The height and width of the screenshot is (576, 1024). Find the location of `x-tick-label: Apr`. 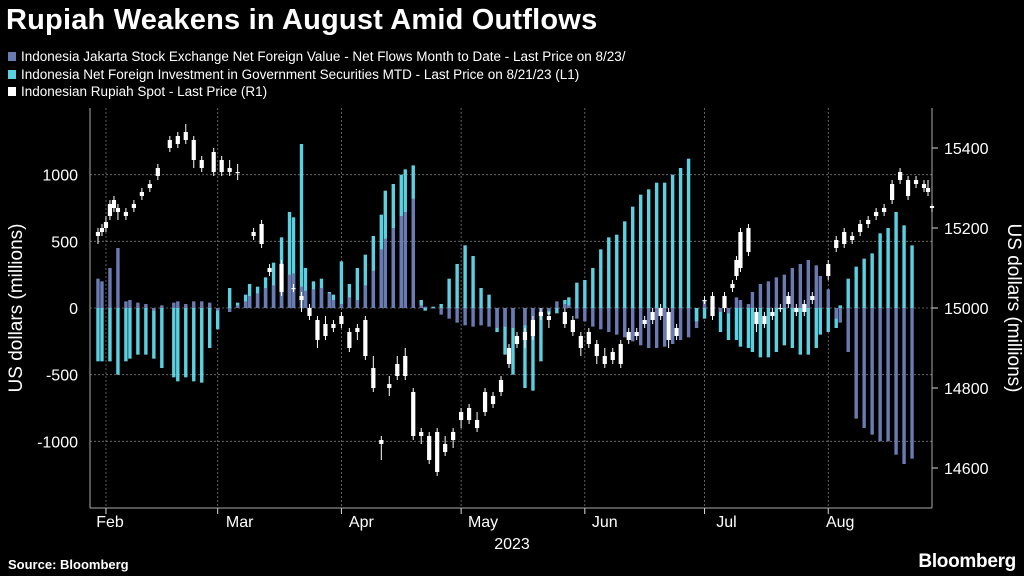

x-tick-label: Apr is located at coordinates (362, 522).